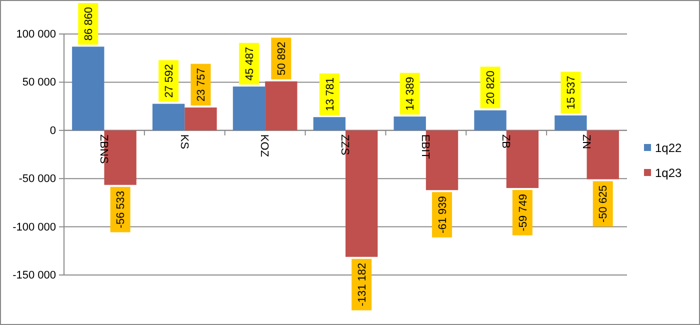 This screenshot has height=325, width=700. What do you see at coordinates (34, 227) in the screenshot?
I see `y-tick-label: -100 000` at bounding box center [34, 227].